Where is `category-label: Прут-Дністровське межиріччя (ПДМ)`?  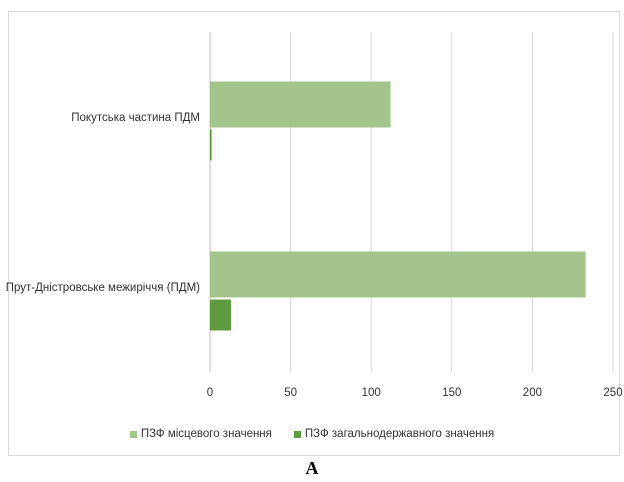
category-label: Прут-Дністровське межиріччя (ПДМ) is located at coordinates (103, 288).